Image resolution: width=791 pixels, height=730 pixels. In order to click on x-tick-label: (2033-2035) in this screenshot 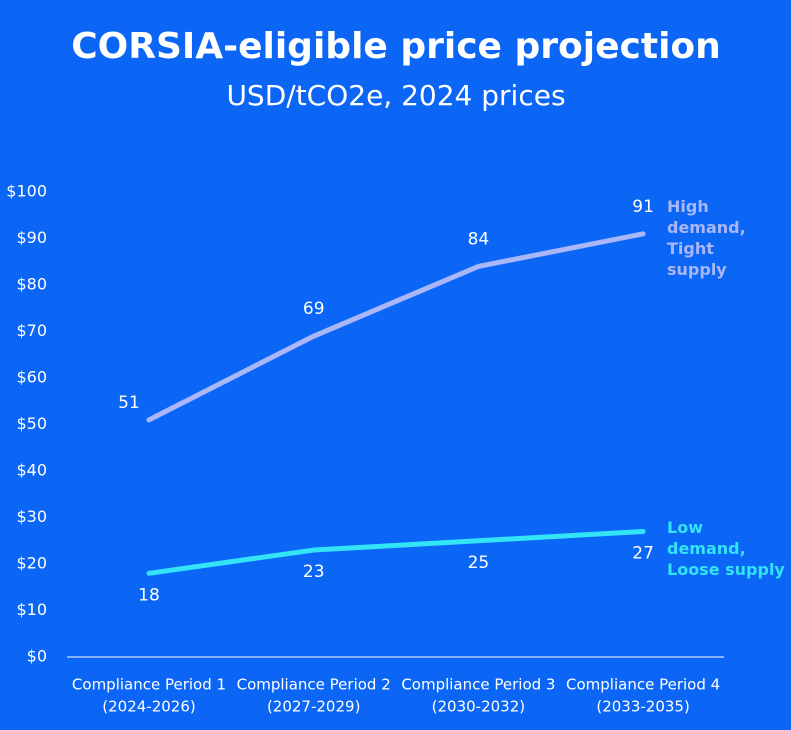, I will do `click(642, 707)`.